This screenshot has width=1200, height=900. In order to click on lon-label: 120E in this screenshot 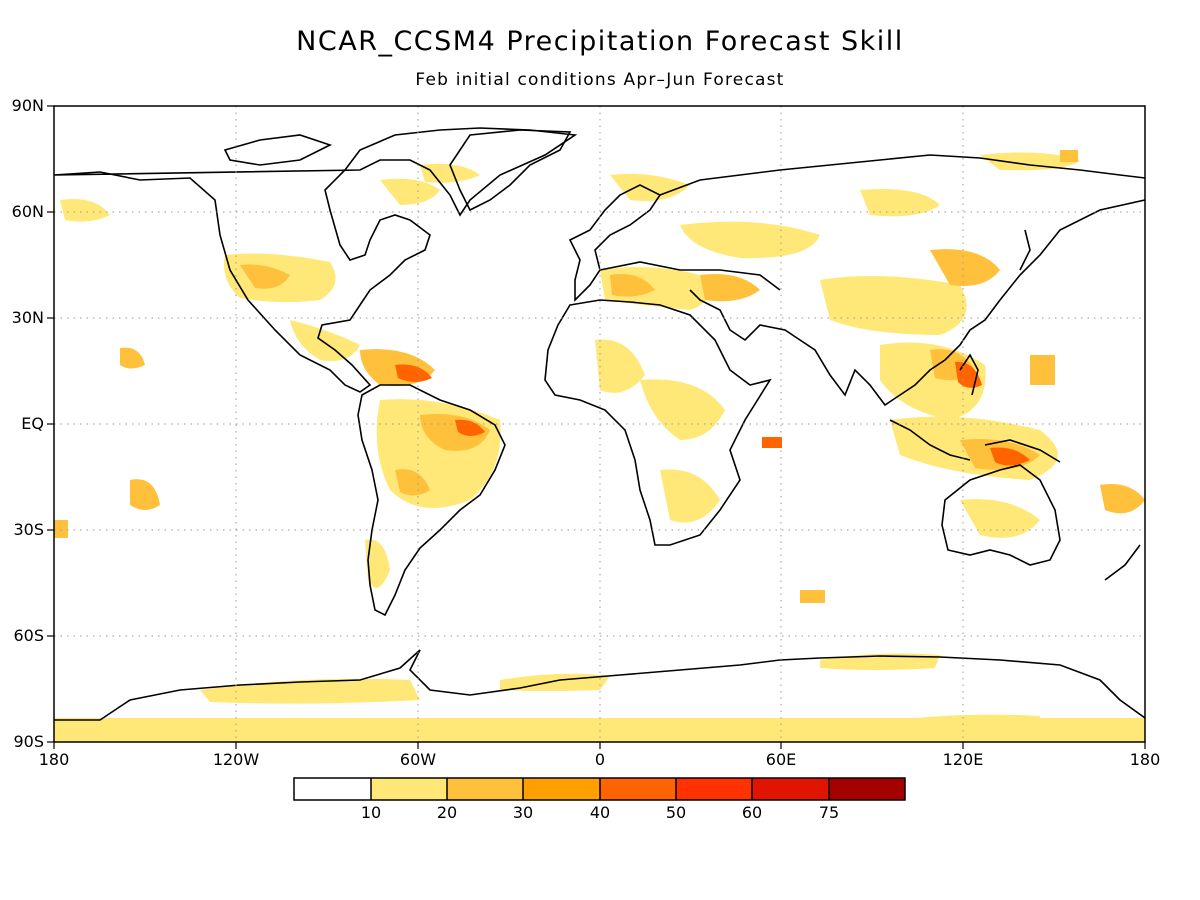, I will do `click(963, 759)`.